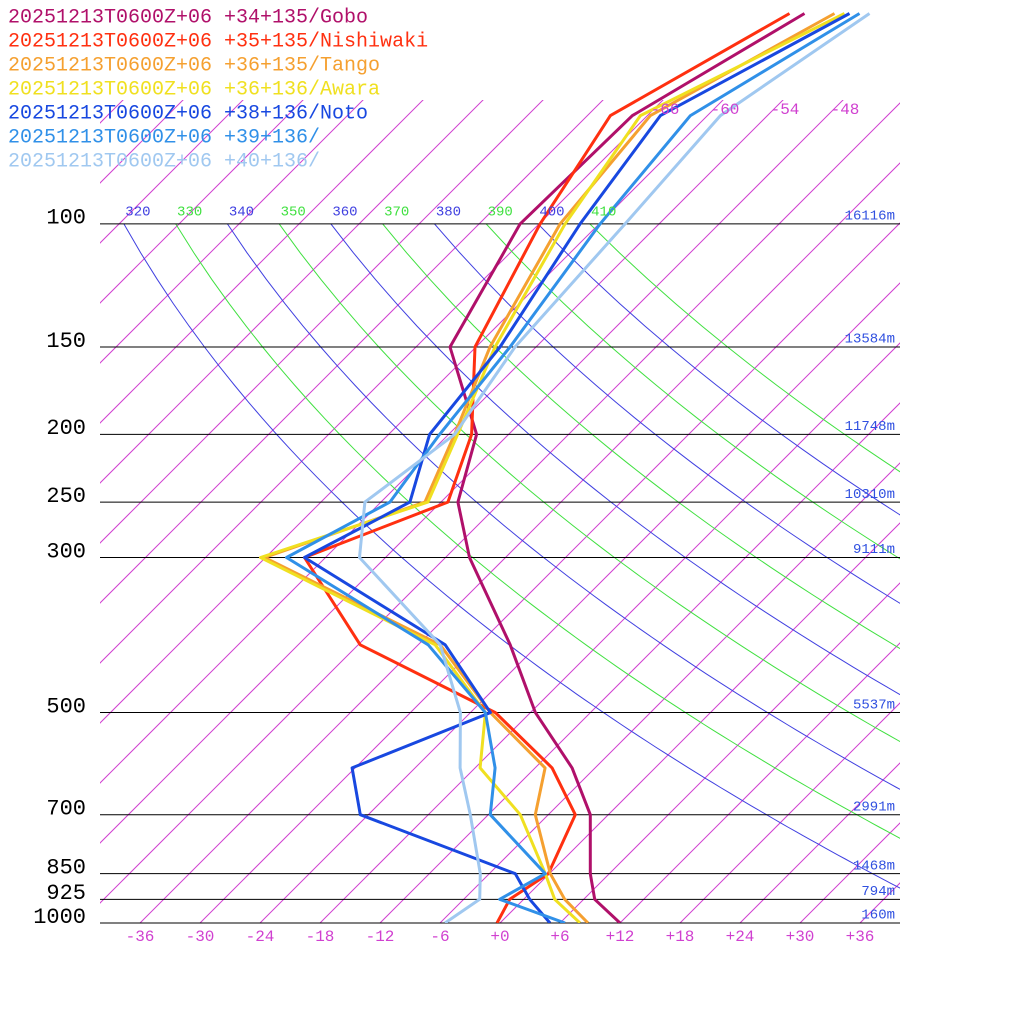  Describe the element at coordinates (870, 427) in the screenshot. I see `height-label: 11748m` at that location.